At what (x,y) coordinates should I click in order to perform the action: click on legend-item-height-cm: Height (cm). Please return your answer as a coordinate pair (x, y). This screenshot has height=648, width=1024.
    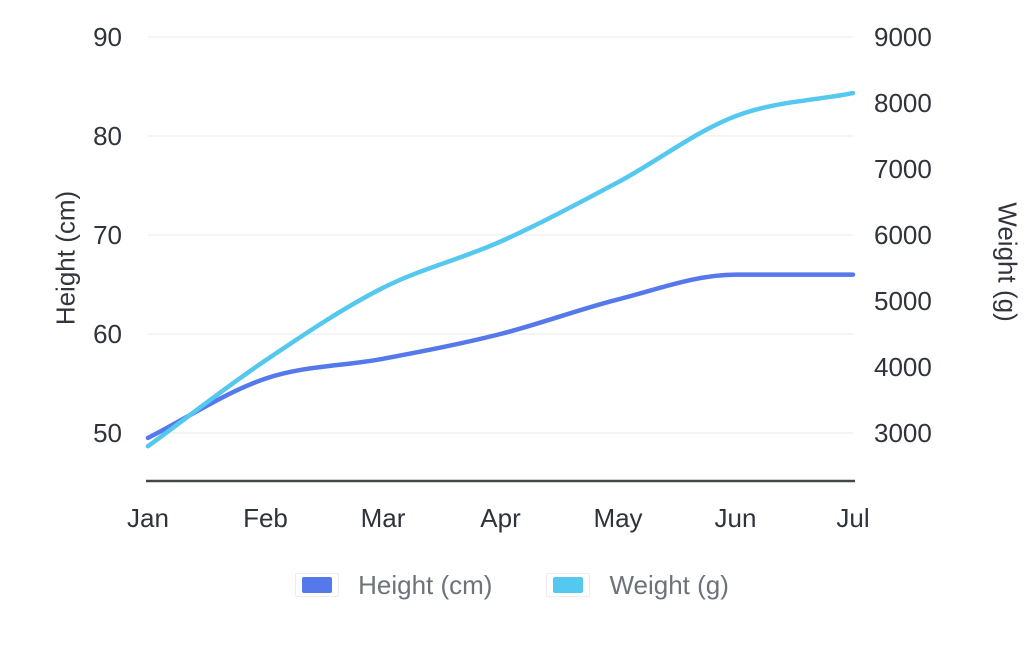
    Looking at the image, I should click on (393, 585).